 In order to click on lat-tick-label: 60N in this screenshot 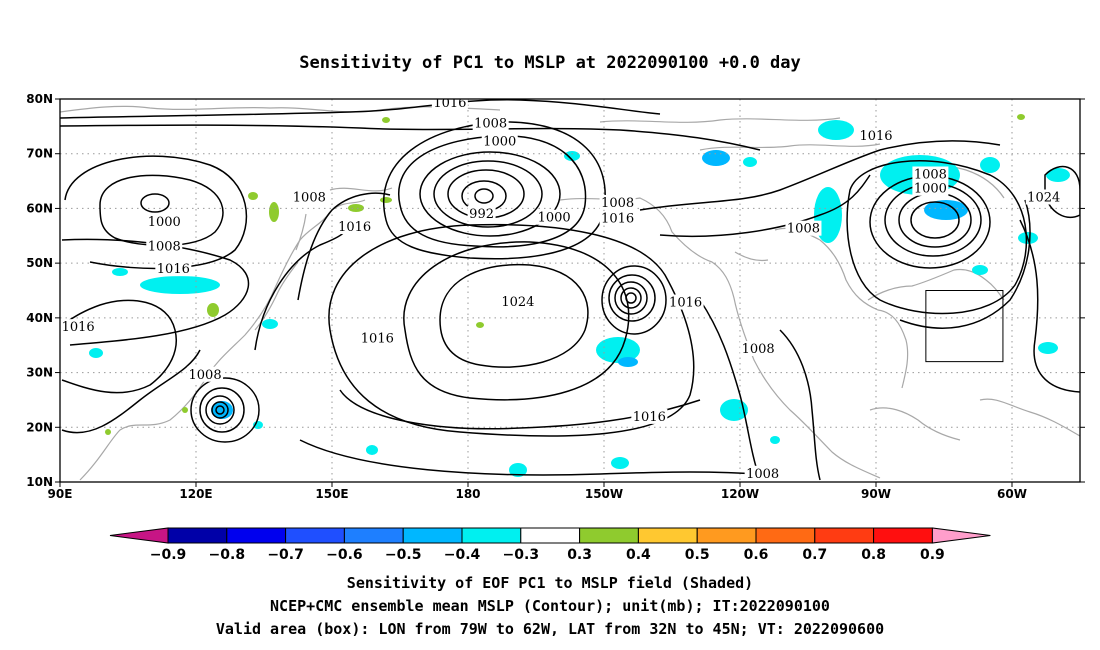, I will do `click(39, 208)`.